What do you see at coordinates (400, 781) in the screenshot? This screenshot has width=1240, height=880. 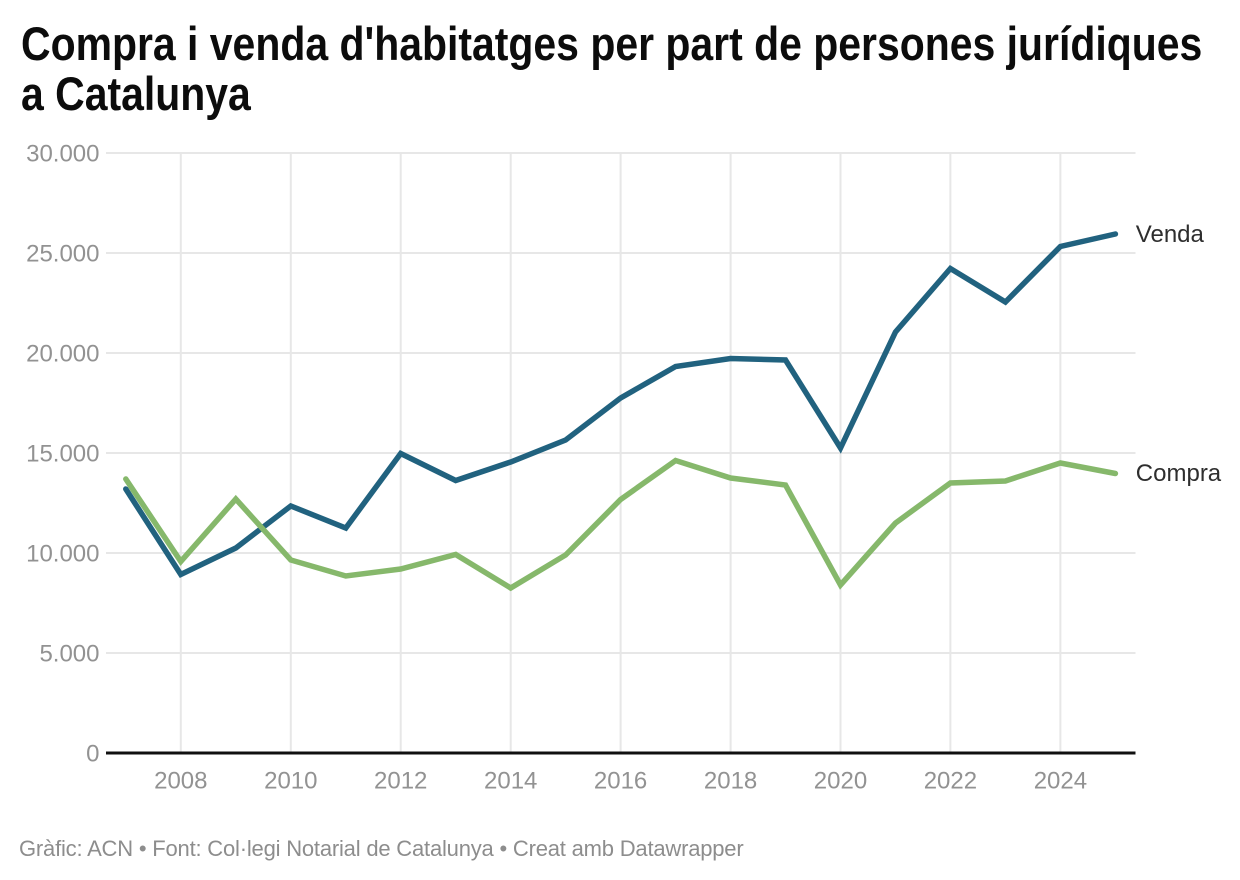 I see `svg-text: 2012` at bounding box center [400, 781].